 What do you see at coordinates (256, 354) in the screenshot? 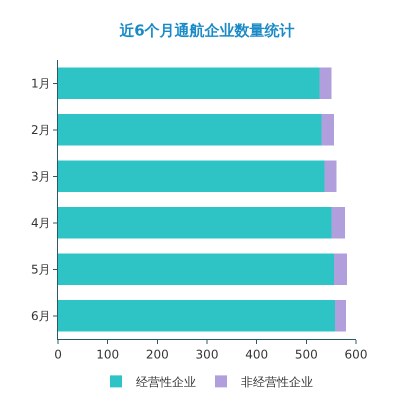
I see `x-tick-label: 400` at bounding box center [256, 354].